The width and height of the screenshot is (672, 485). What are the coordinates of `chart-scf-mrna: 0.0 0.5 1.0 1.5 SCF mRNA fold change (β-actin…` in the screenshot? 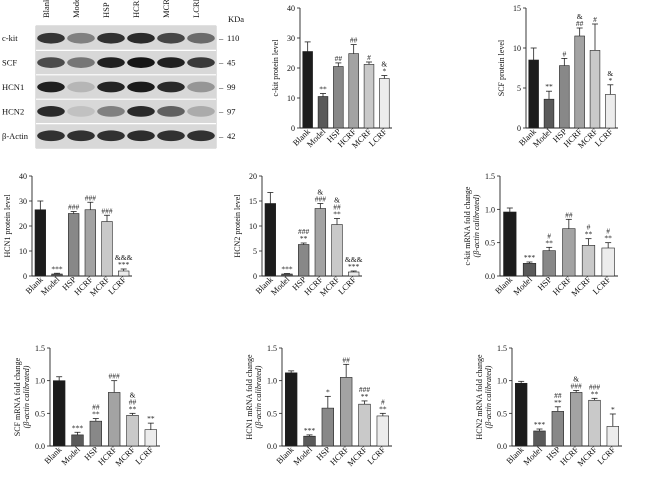 It's located at (86, 406).